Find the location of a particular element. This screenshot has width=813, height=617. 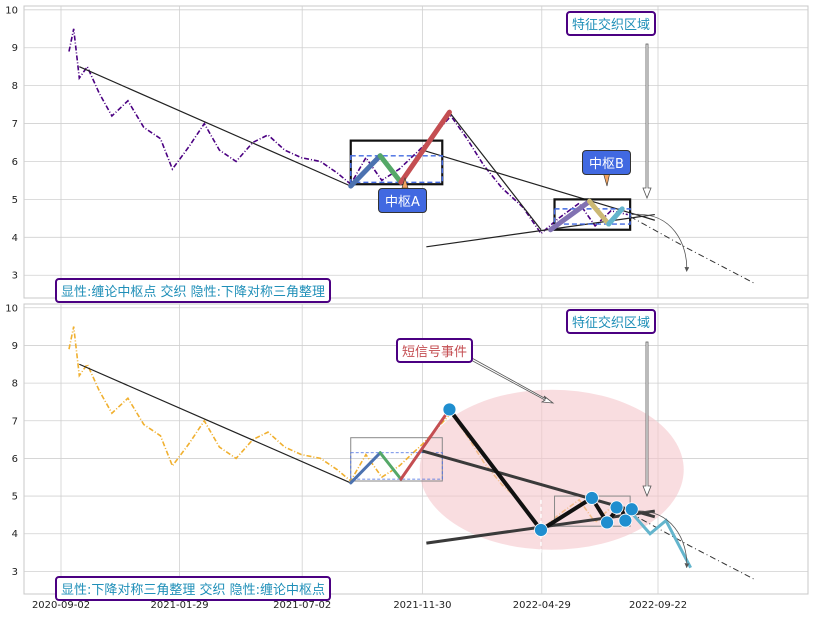

top-y-tick-label: 4 is located at coordinates (15, 238).